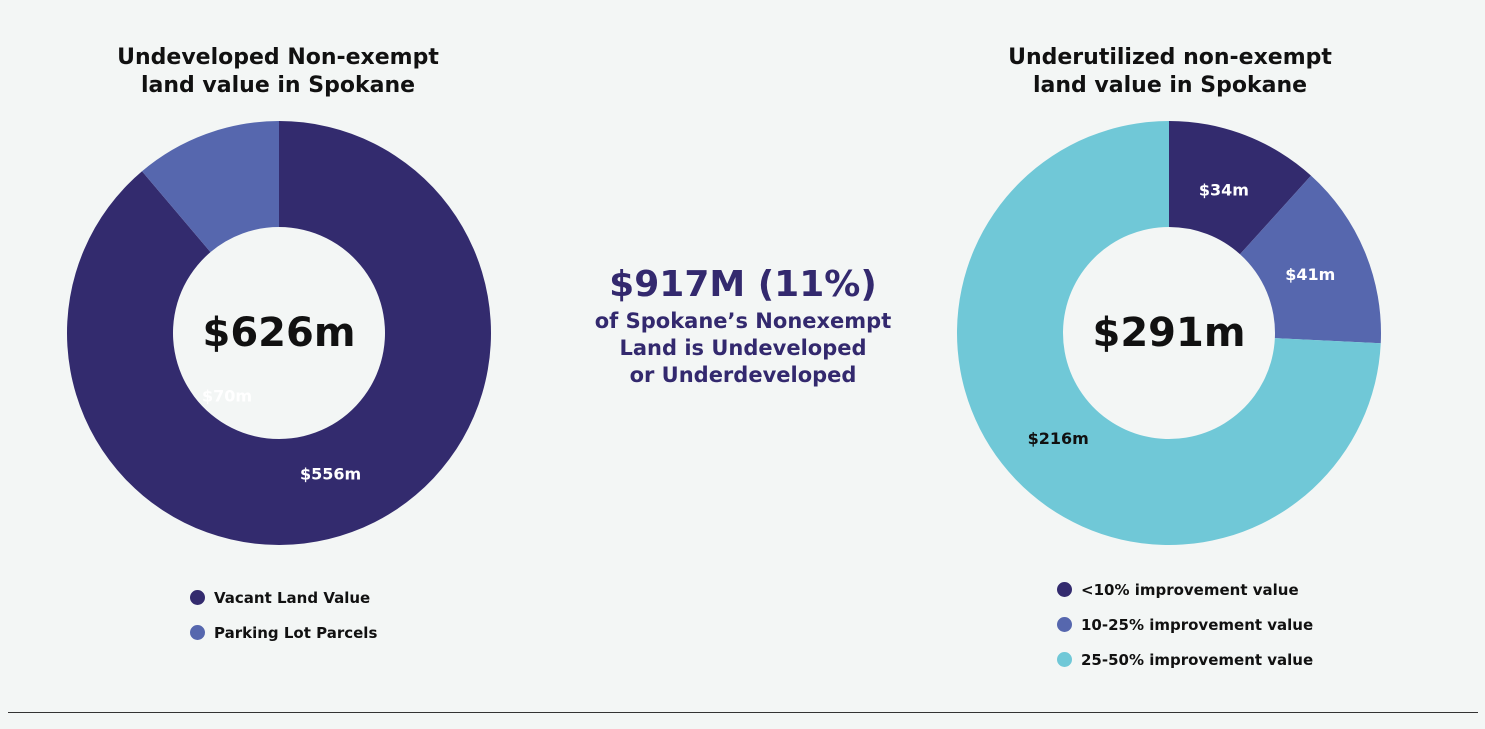 Image resolution: width=1485 pixels, height=729 pixels. What do you see at coordinates (296, 632) in the screenshot?
I see `legend-label: Parking Lot Parcels` at bounding box center [296, 632].